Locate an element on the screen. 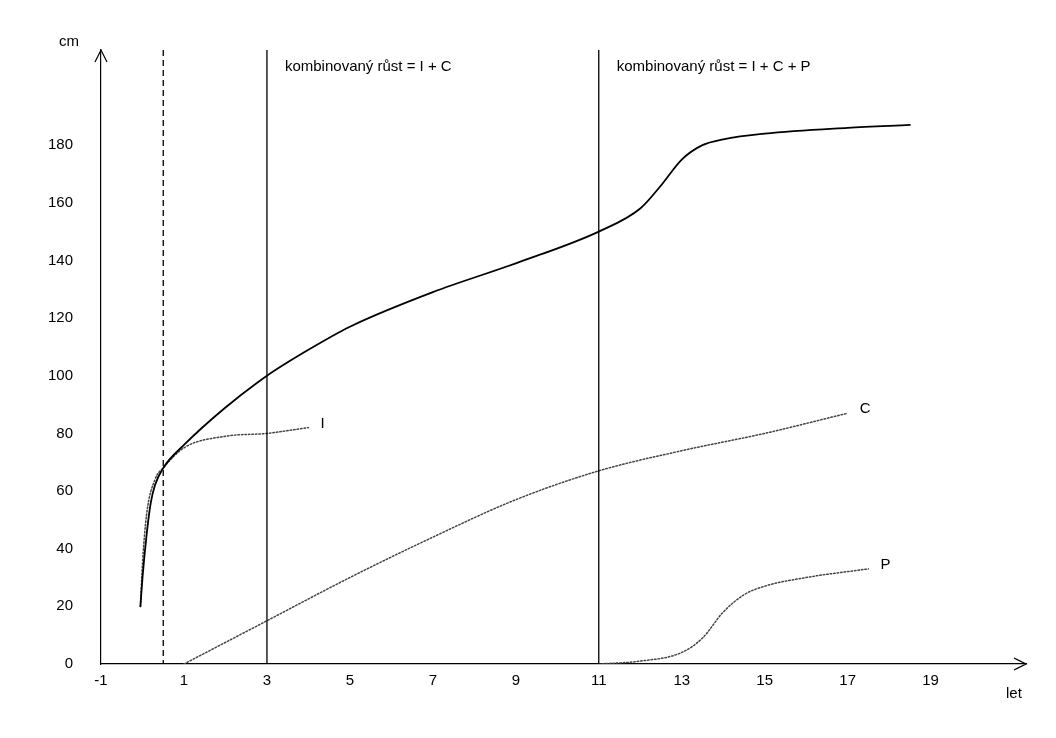 This screenshot has height=738, width=1056. y-axis-title: cm is located at coordinates (69, 41).